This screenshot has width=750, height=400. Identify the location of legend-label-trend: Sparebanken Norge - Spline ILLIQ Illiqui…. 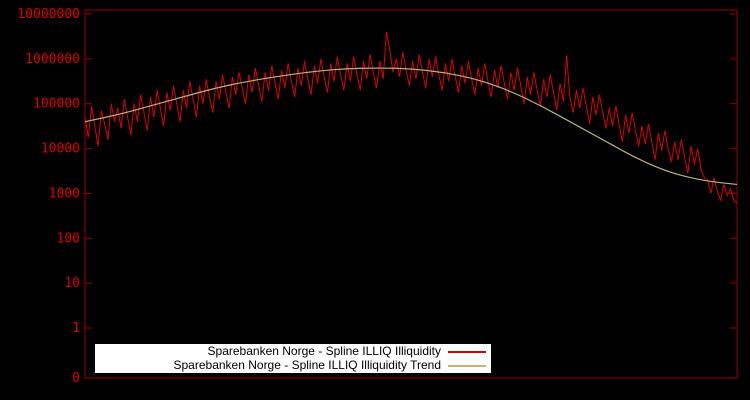
(307, 365).